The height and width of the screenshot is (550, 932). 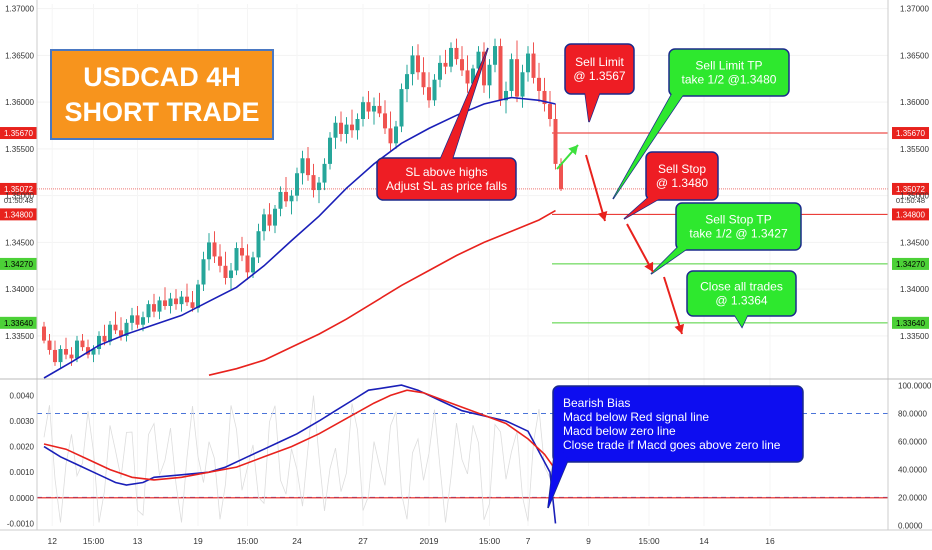 I want to click on price-level-label-left: 1.33640, so click(x=18, y=323).